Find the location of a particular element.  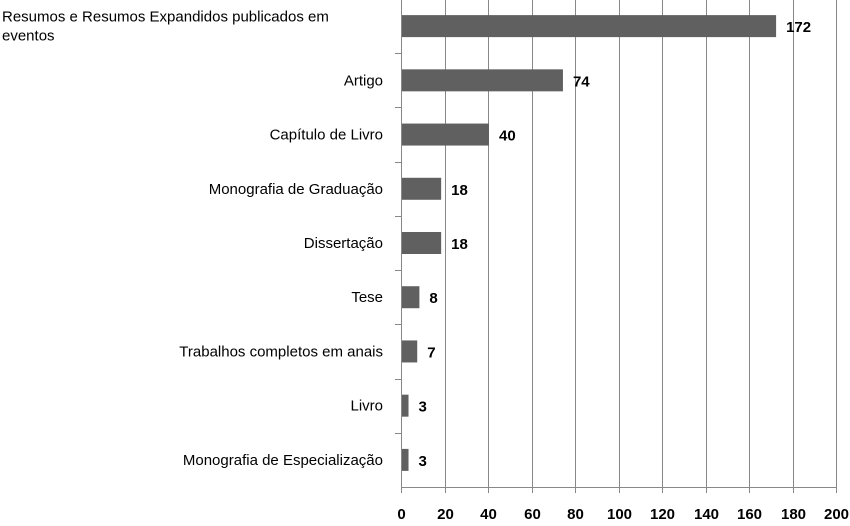

data-label: 172 is located at coordinates (798, 27).